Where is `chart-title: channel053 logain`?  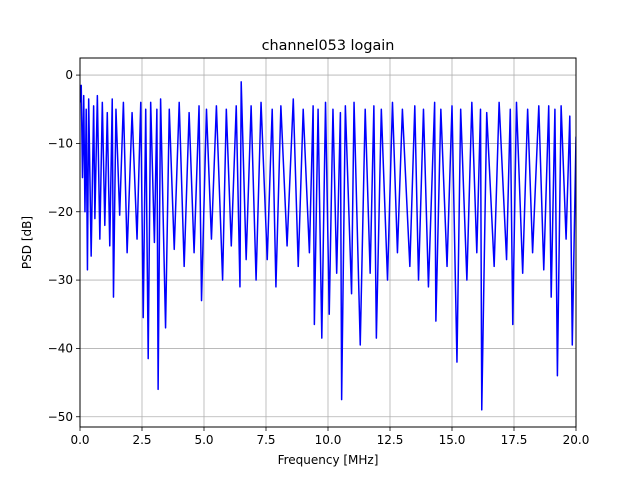
chart-title: channel053 logain is located at coordinates (328, 46).